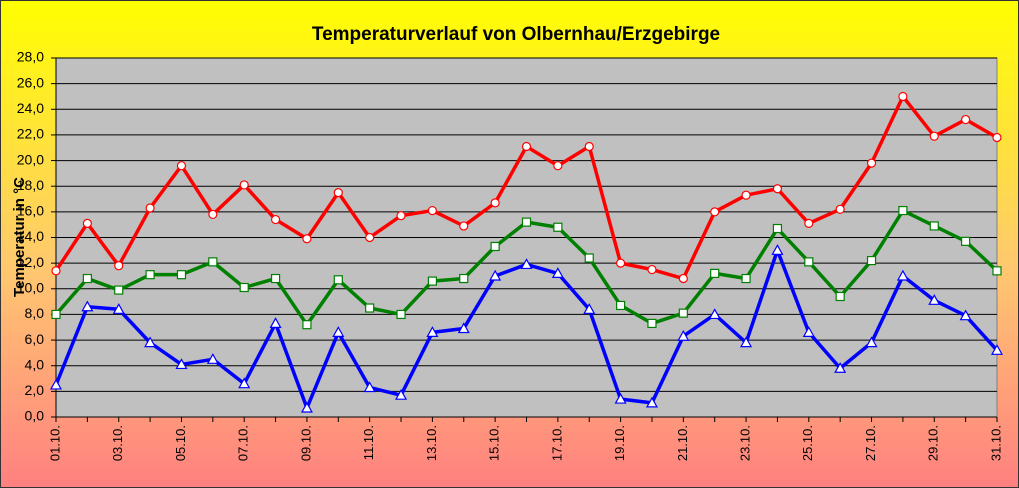  Describe the element at coordinates (30, 236) in the screenshot. I see `y-tick-label: 14,0` at that location.